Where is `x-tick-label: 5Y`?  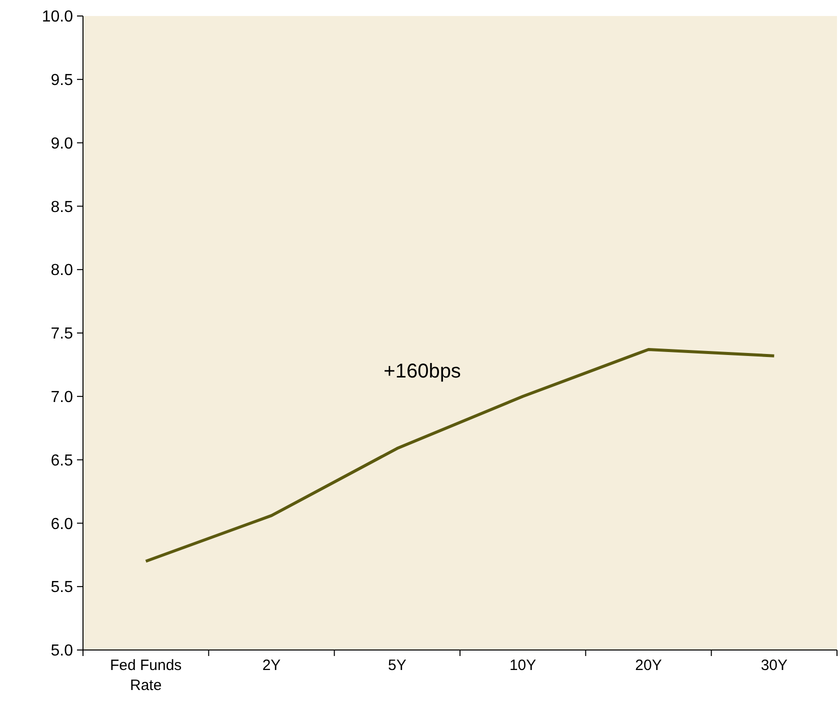 x-tick-label: 5Y is located at coordinates (397, 665).